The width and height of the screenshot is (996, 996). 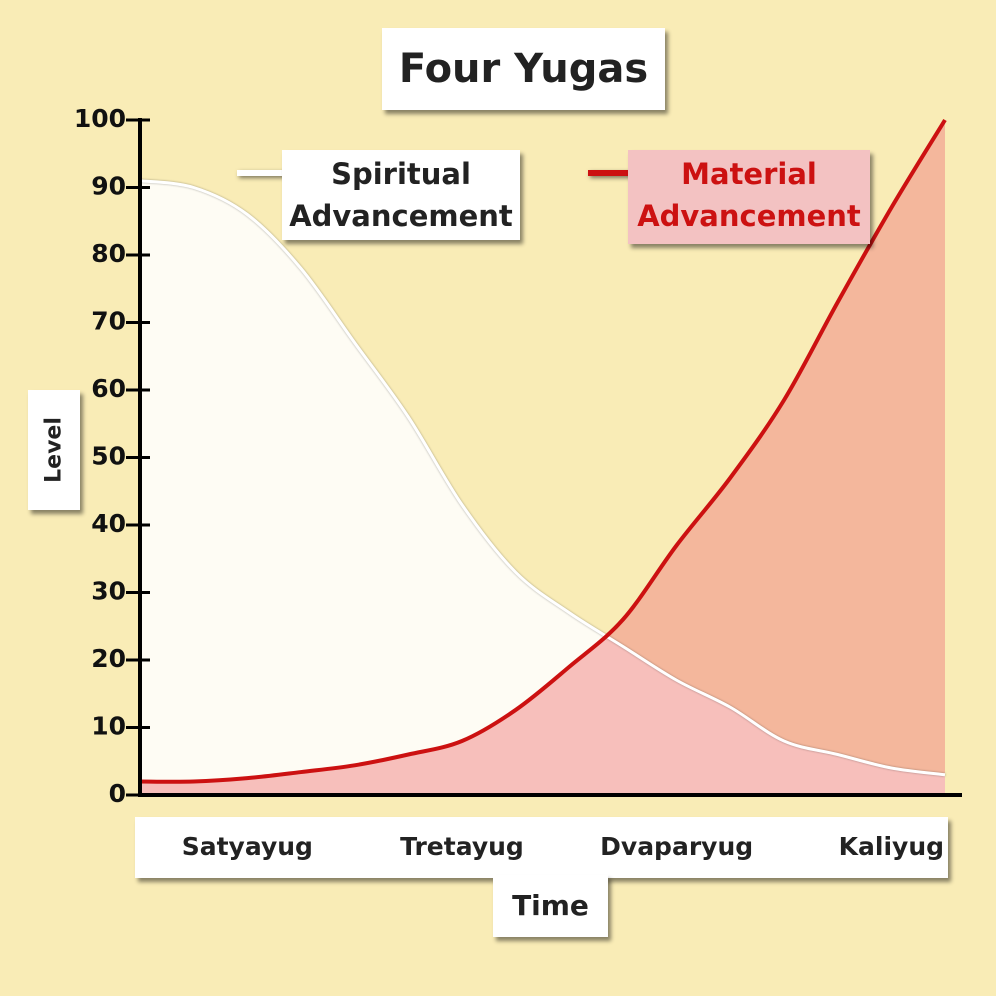 I want to click on y-tick-label: 80, so click(x=108, y=253).